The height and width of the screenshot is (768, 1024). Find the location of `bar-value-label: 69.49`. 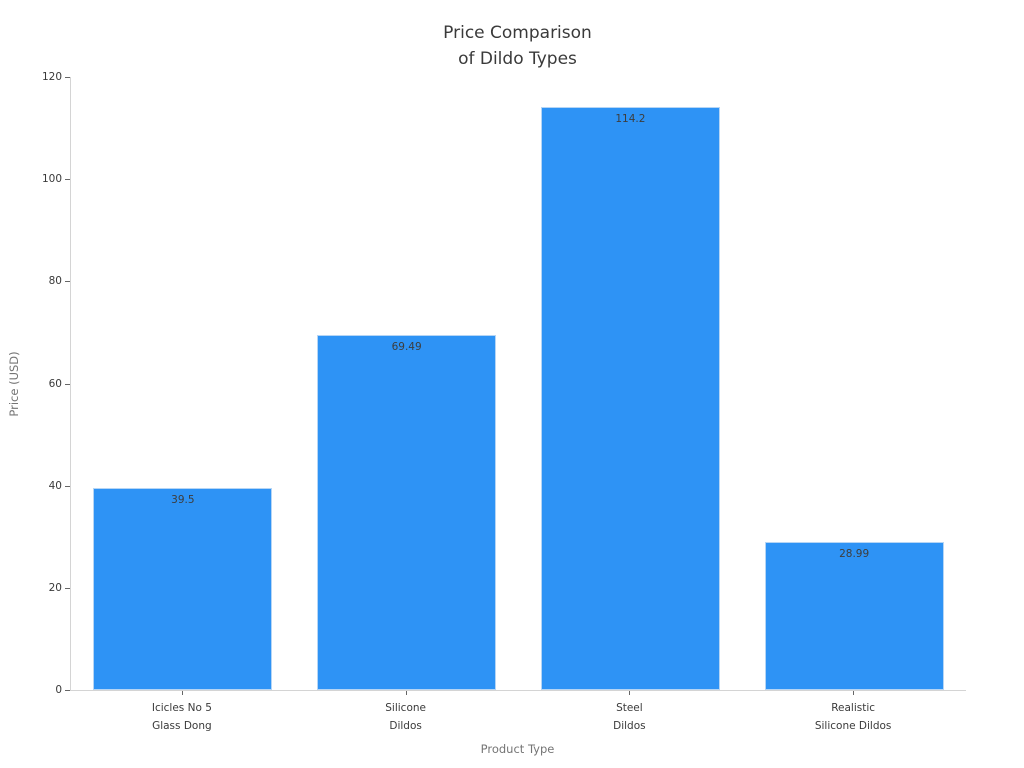

bar-value-label: 69.49 is located at coordinates (406, 347).